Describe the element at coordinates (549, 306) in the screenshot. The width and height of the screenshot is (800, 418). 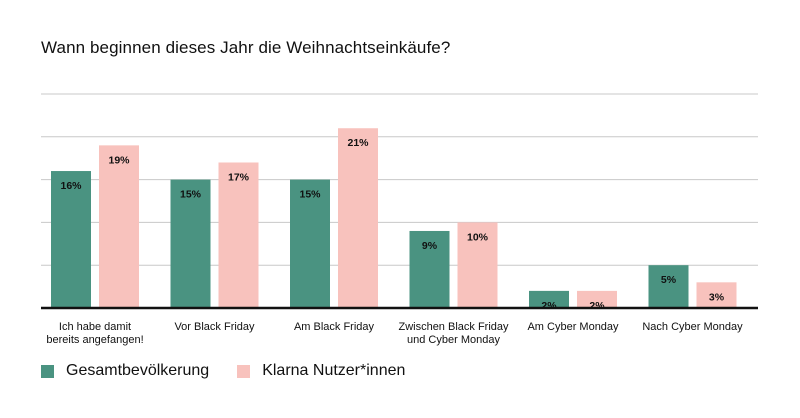
I see `data-label-series-1-4: 2%` at that location.